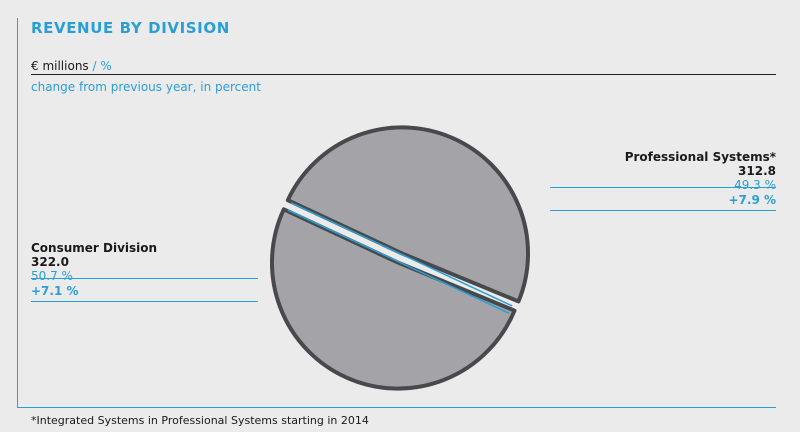 This screenshot has height=432, width=800. What do you see at coordinates (102, 66) in the screenshot?
I see `units-secondary: / %` at bounding box center [102, 66].